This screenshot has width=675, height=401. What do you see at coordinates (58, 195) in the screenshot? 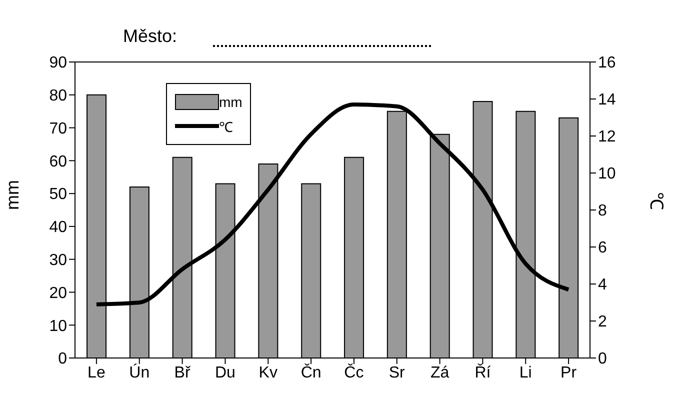
I see `y-tick-label: 50` at bounding box center [58, 195].